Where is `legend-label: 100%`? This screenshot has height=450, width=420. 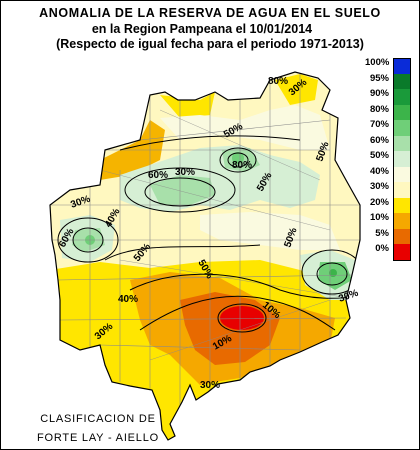 legend-label: 100% is located at coordinates (377, 62).